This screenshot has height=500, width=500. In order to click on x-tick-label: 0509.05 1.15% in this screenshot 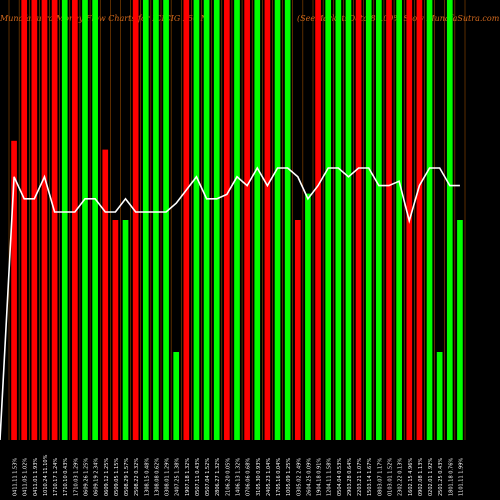, I will do `click(117, 477)`.